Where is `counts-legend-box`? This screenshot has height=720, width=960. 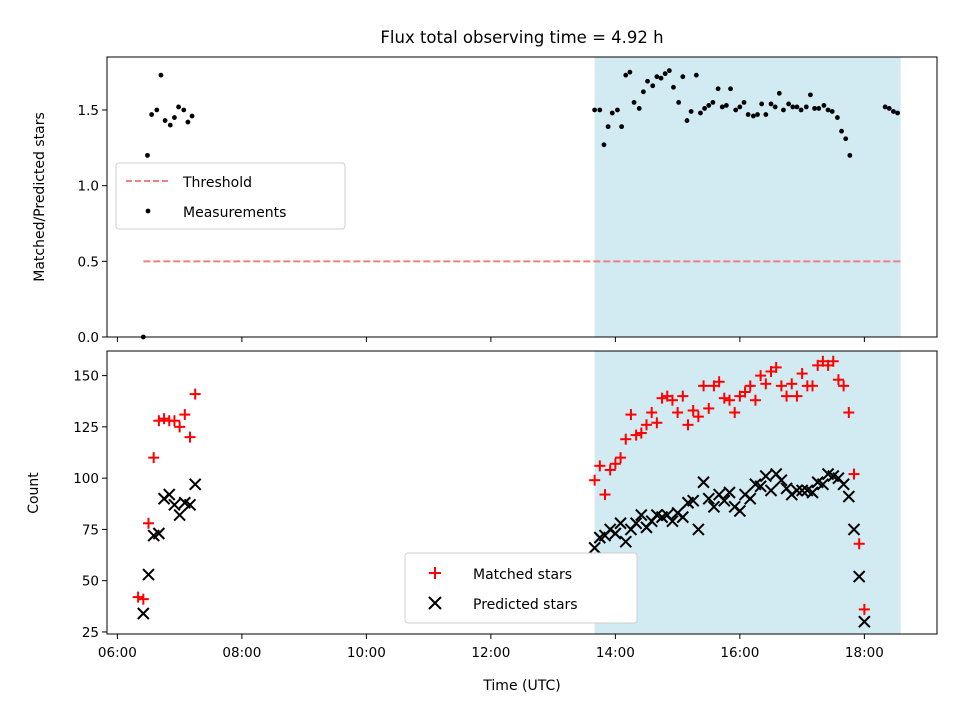
counts-legend-box is located at coordinates (521, 588).